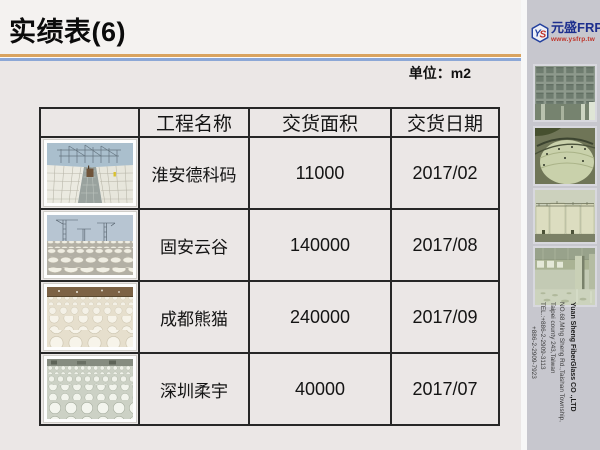 This screenshot has width=600, height=450. Describe the element at coordinates (565, 156) in the screenshot. I see `product-photo-tank` at that location.